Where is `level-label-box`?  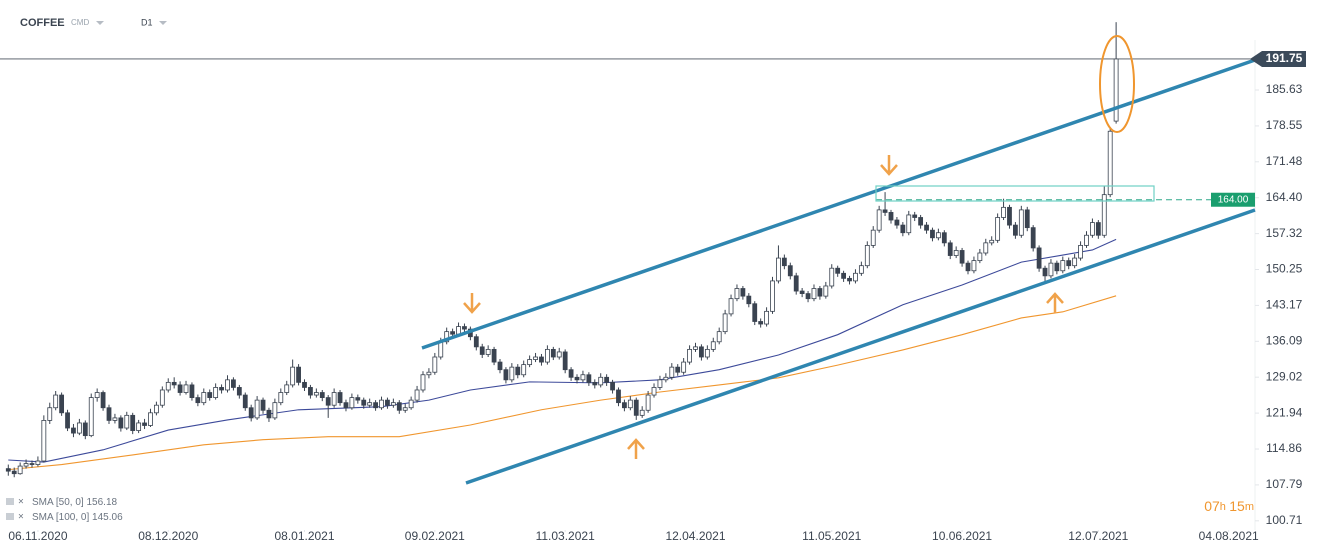 level-label-box is located at coordinates (1233, 199).